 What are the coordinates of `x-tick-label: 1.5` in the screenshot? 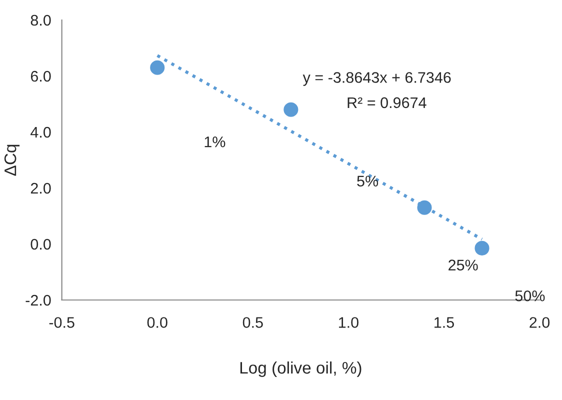 It's located at (444, 322).